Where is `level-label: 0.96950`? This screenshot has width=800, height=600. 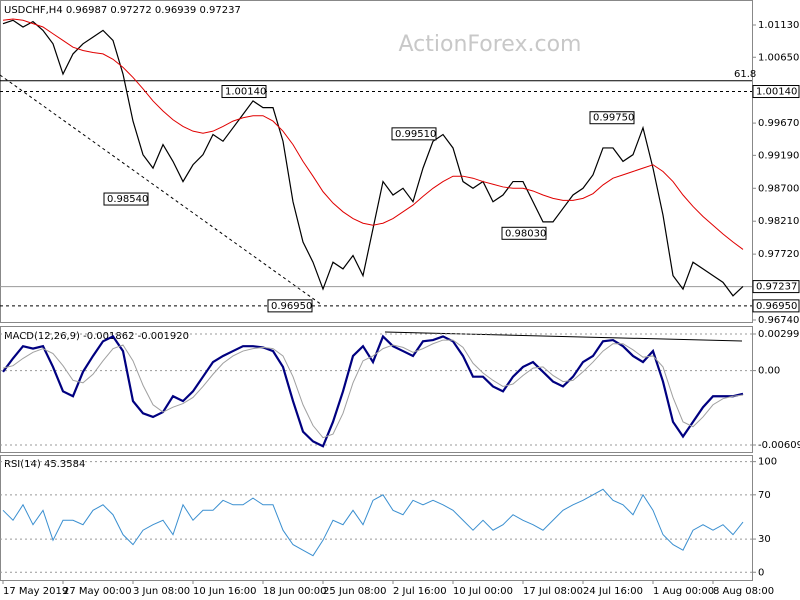
level-label: 0.96950 is located at coordinates (776, 306).